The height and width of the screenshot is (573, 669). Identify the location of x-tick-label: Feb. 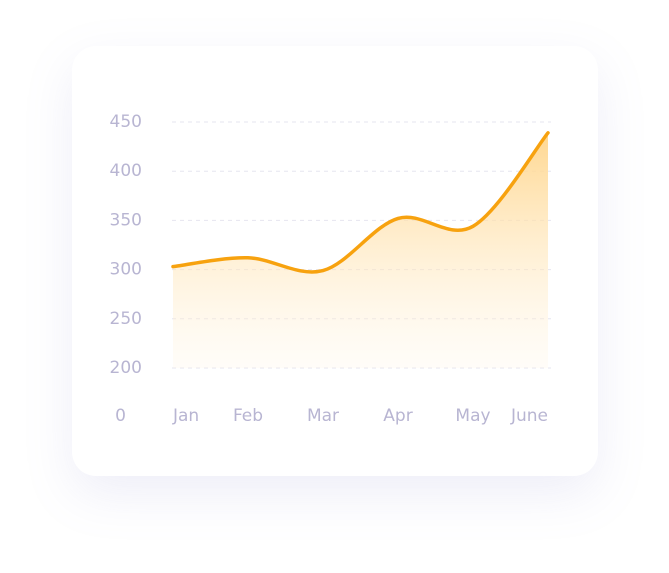
(248, 416).